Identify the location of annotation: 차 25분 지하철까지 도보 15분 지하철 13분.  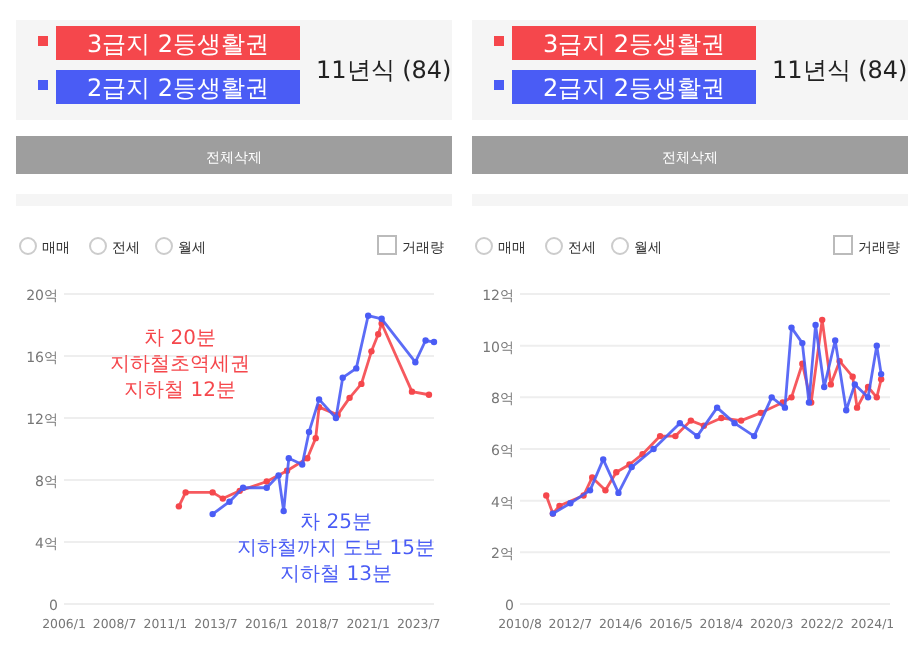
(336, 549).